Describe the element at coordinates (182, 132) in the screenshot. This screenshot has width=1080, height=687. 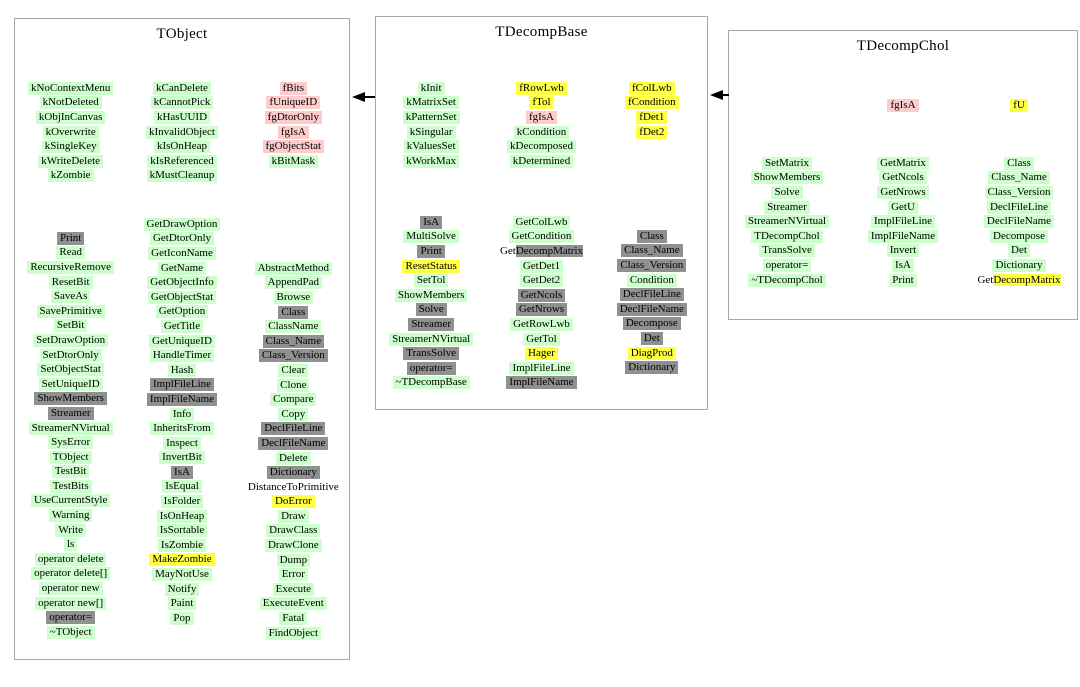
I see `member-item: kInvalidObject` at that location.